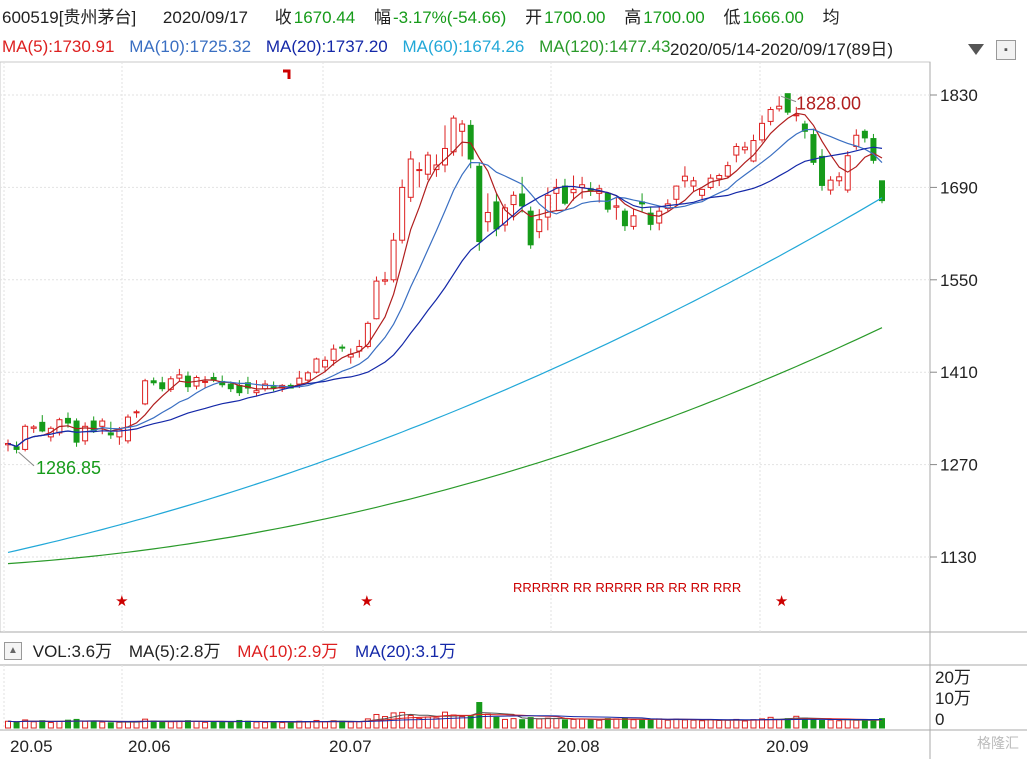 The height and width of the screenshot is (759, 1027). Describe the element at coordinates (13, 651) in the screenshot. I see `volume-collapse-icon: ▲` at that location.